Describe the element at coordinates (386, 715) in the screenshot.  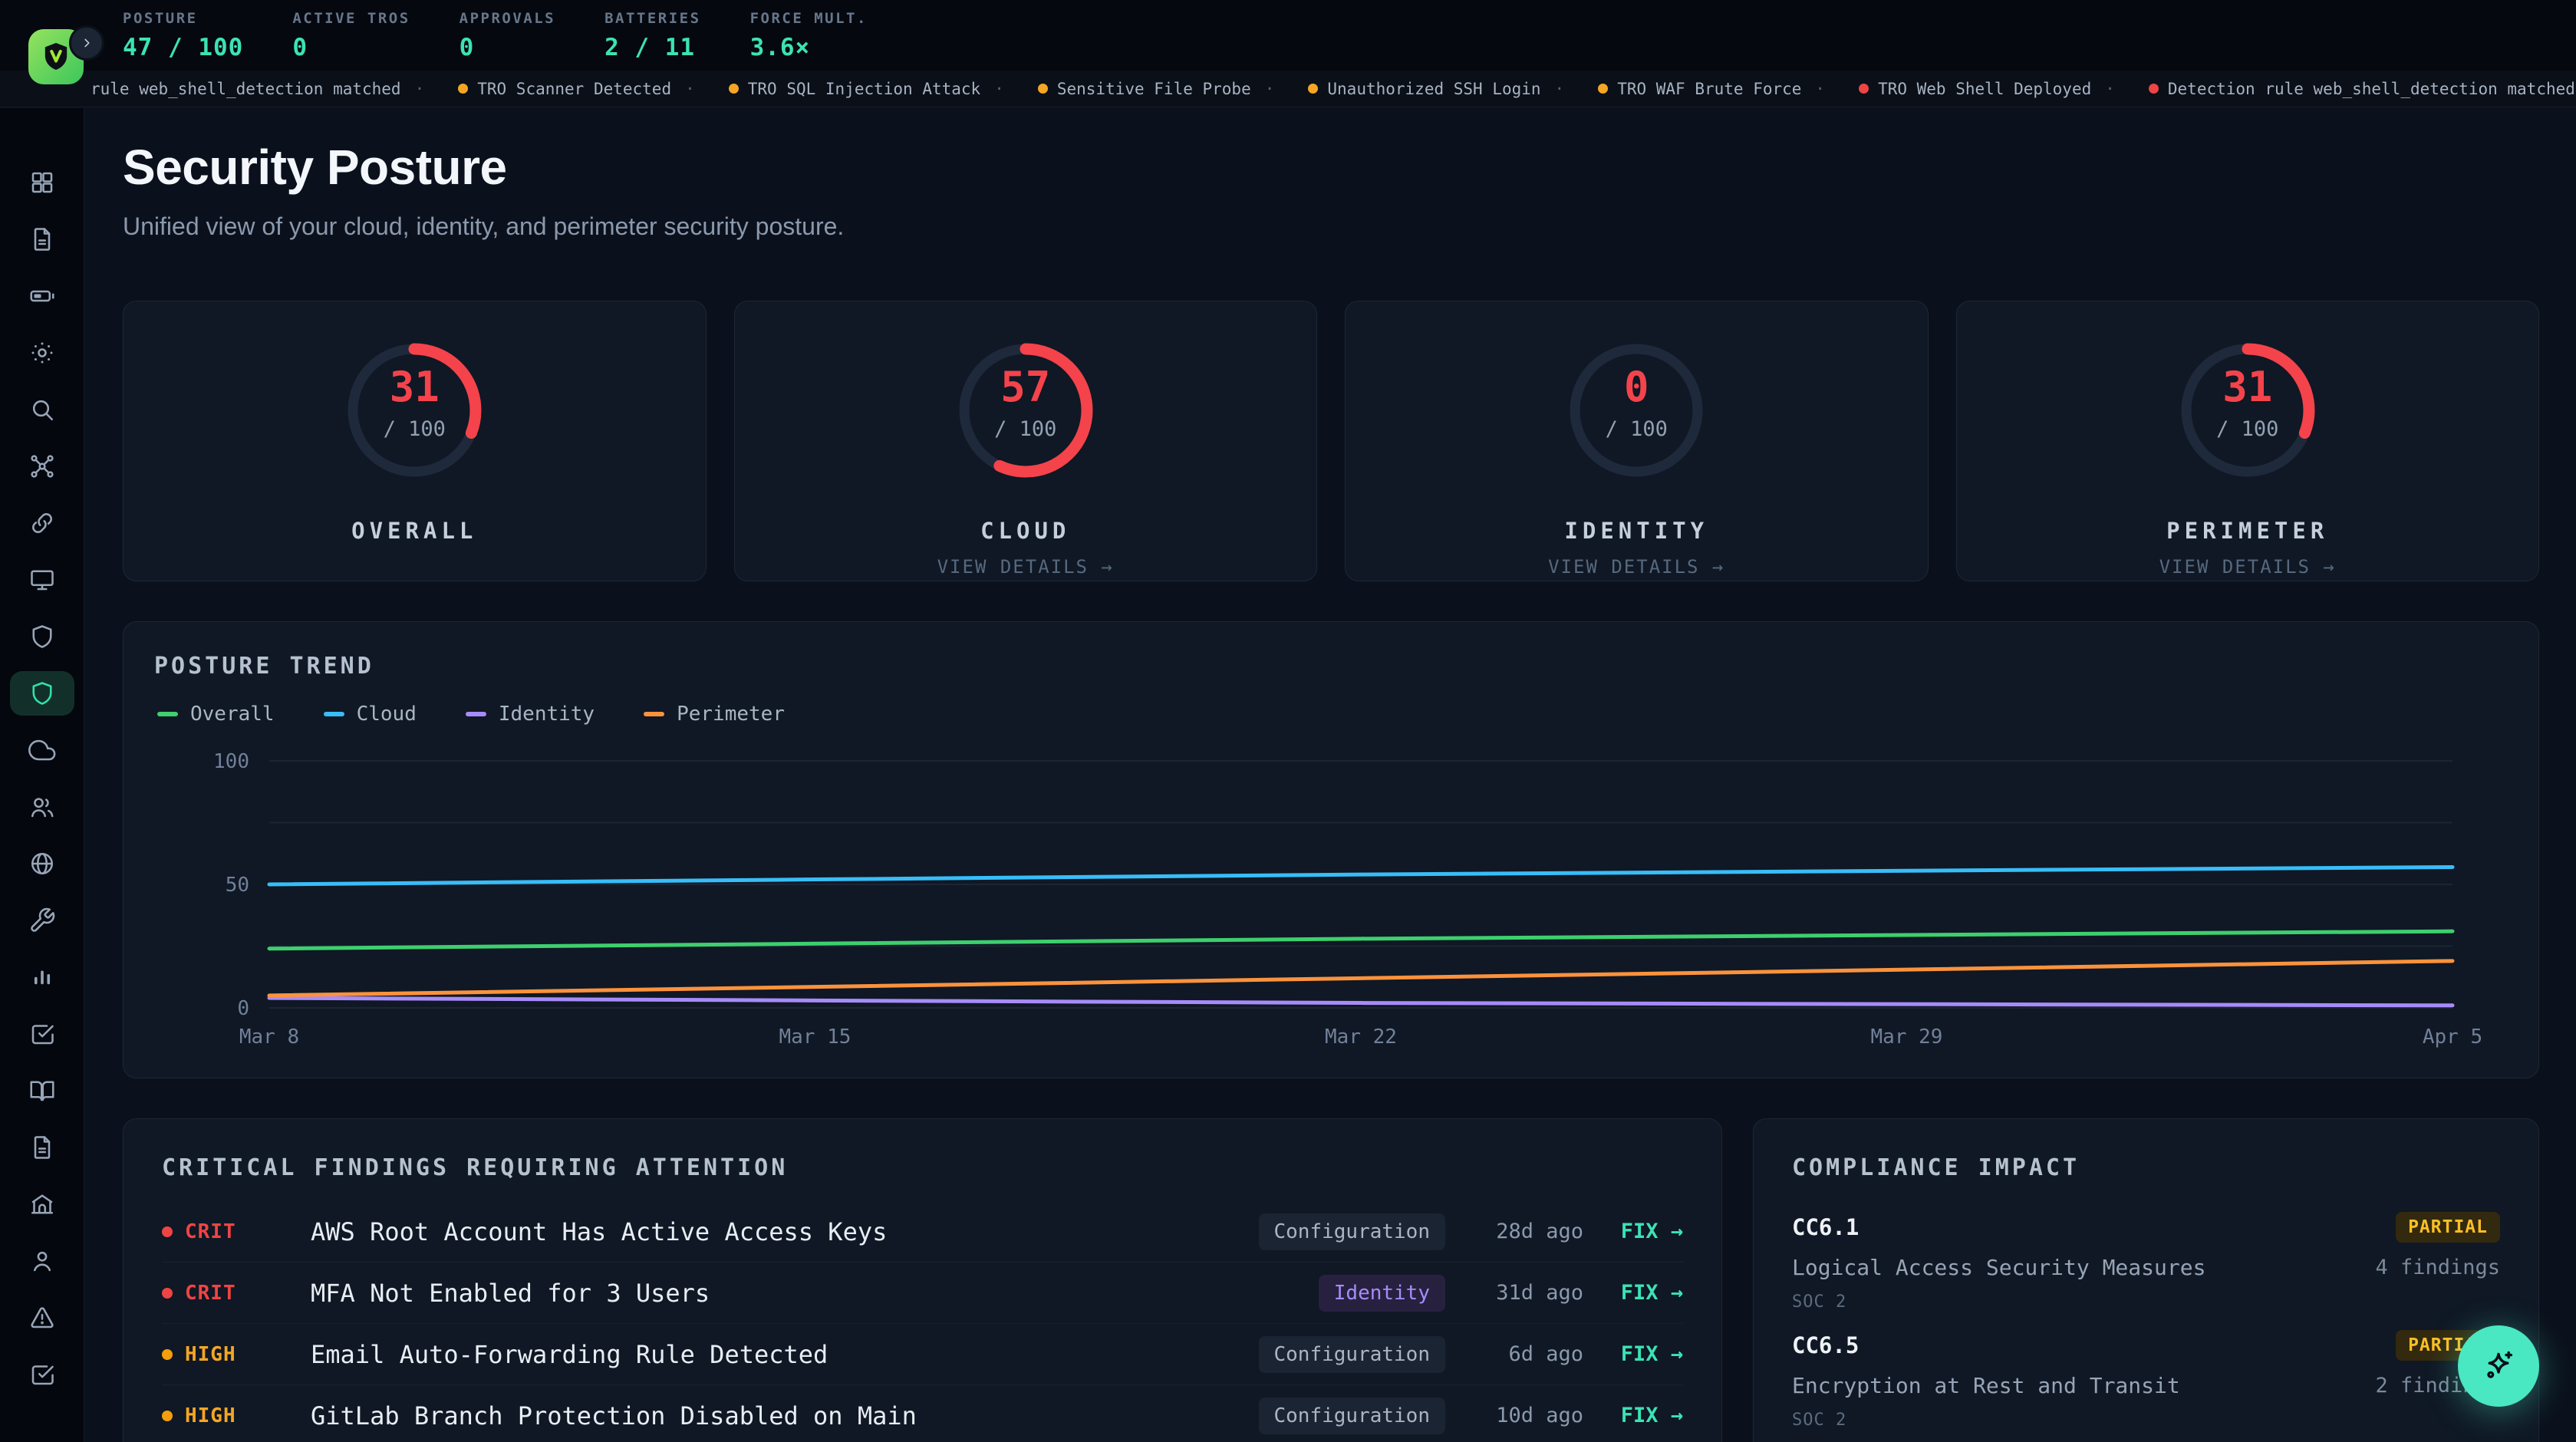
I see `legend-label: Cloud` at that location.